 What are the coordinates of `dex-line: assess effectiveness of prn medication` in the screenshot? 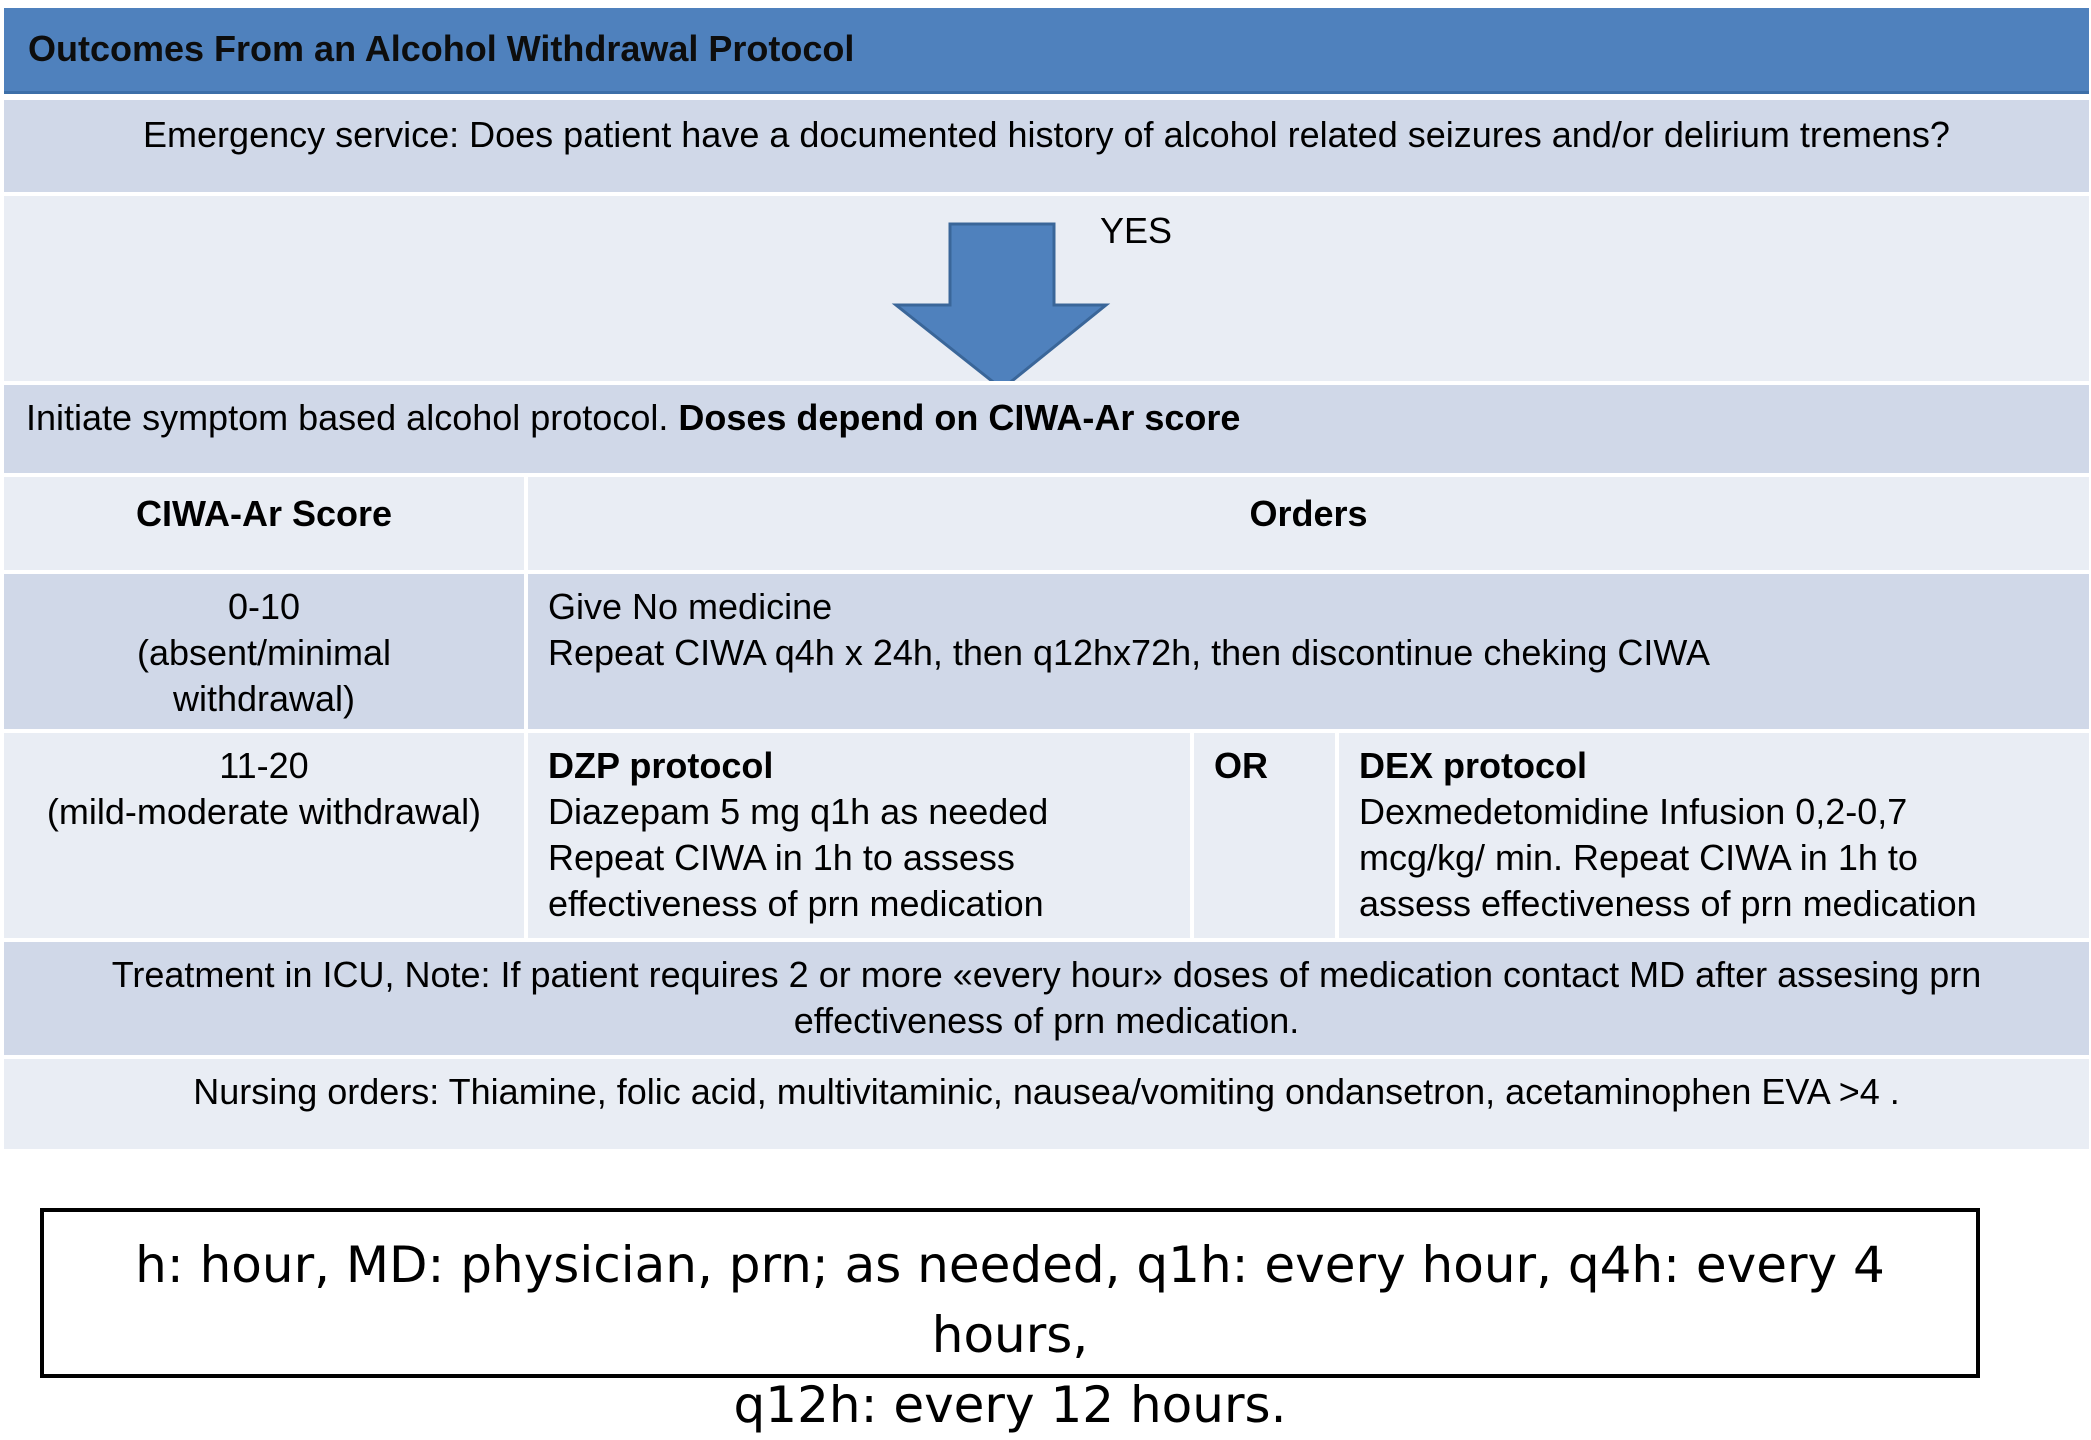 It's located at (1668, 903).